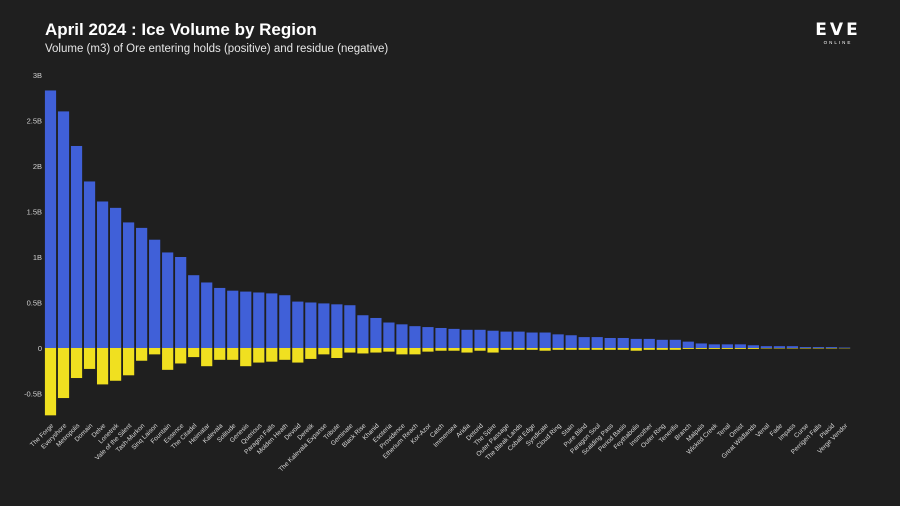 This screenshot has width=900, height=506. What do you see at coordinates (37, 75) in the screenshot?
I see `y-tick-label: 3B` at bounding box center [37, 75].